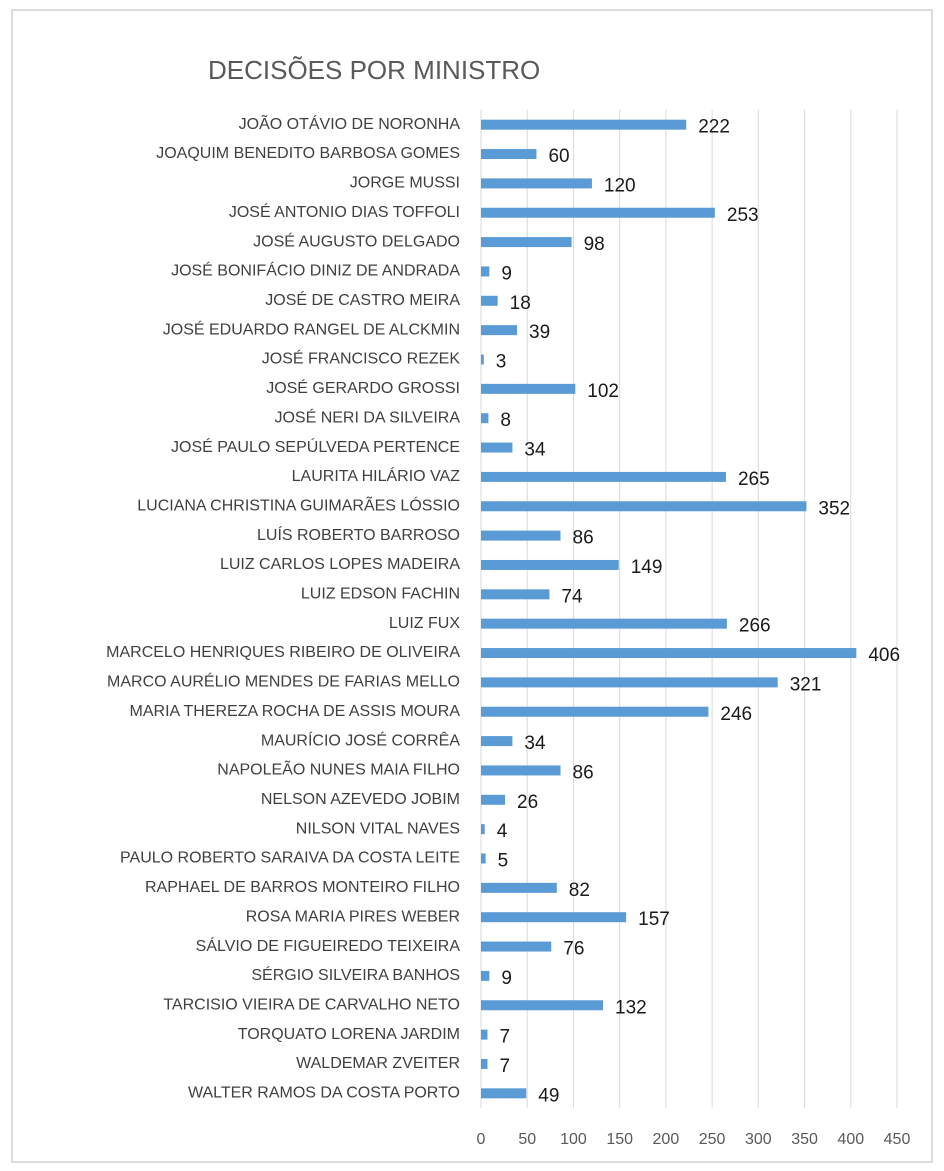 Image resolution: width=944 pixels, height=1171 pixels. What do you see at coordinates (579, 890) in the screenshot?
I see `data-label: 82` at bounding box center [579, 890].